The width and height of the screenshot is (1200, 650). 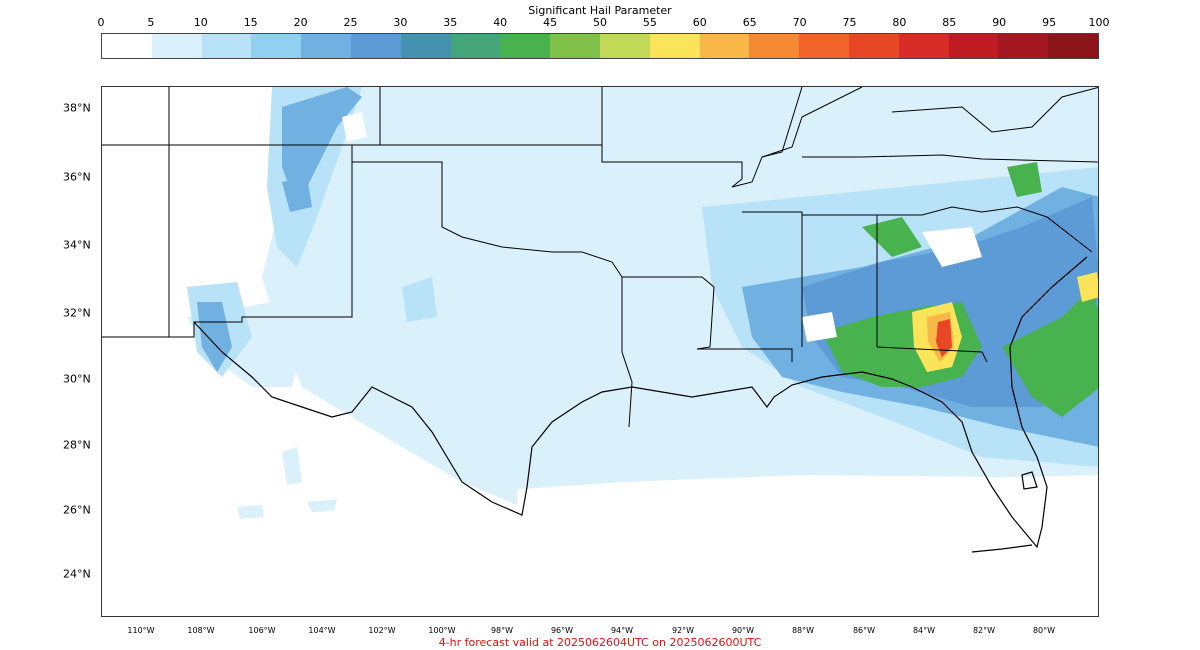 I want to click on colorbar-tick: 95, so click(x=1049, y=22).